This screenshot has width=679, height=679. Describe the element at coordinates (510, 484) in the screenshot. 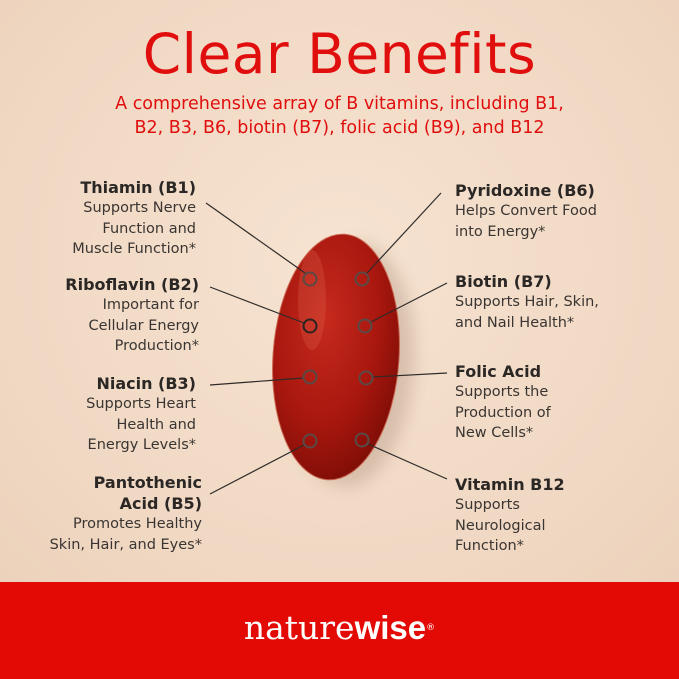

I see `benefit-name: Vitamin B12` at that location.